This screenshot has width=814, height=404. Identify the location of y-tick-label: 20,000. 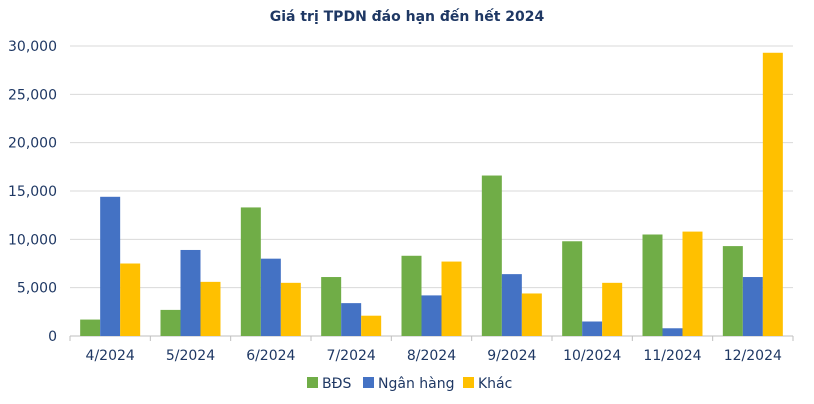
(32, 144).